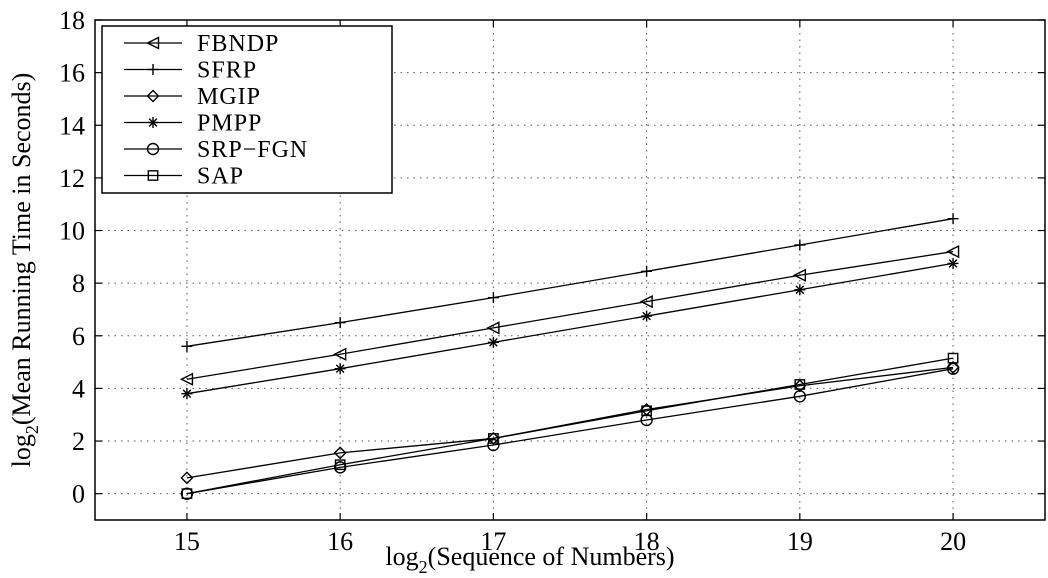 This screenshot has width=1048, height=578. Describe the element at coordinates (193, 124) in the screenshot. I see `legend-item-pmpp: PMPP` at that location.